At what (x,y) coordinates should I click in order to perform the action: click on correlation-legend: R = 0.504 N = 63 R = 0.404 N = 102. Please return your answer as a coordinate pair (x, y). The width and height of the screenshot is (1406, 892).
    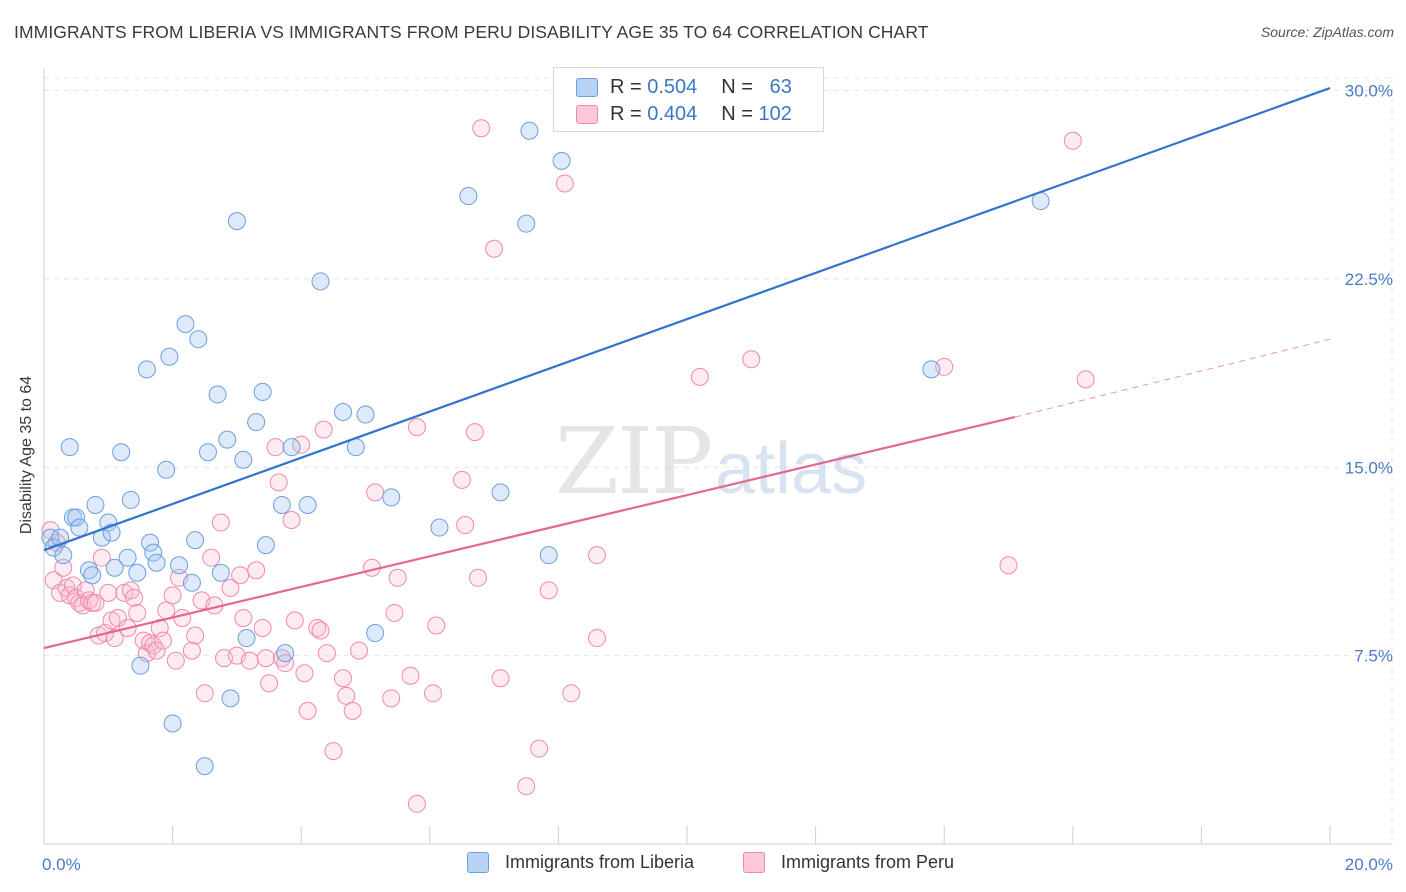
    Looking at the image, I should click on (688, 99).